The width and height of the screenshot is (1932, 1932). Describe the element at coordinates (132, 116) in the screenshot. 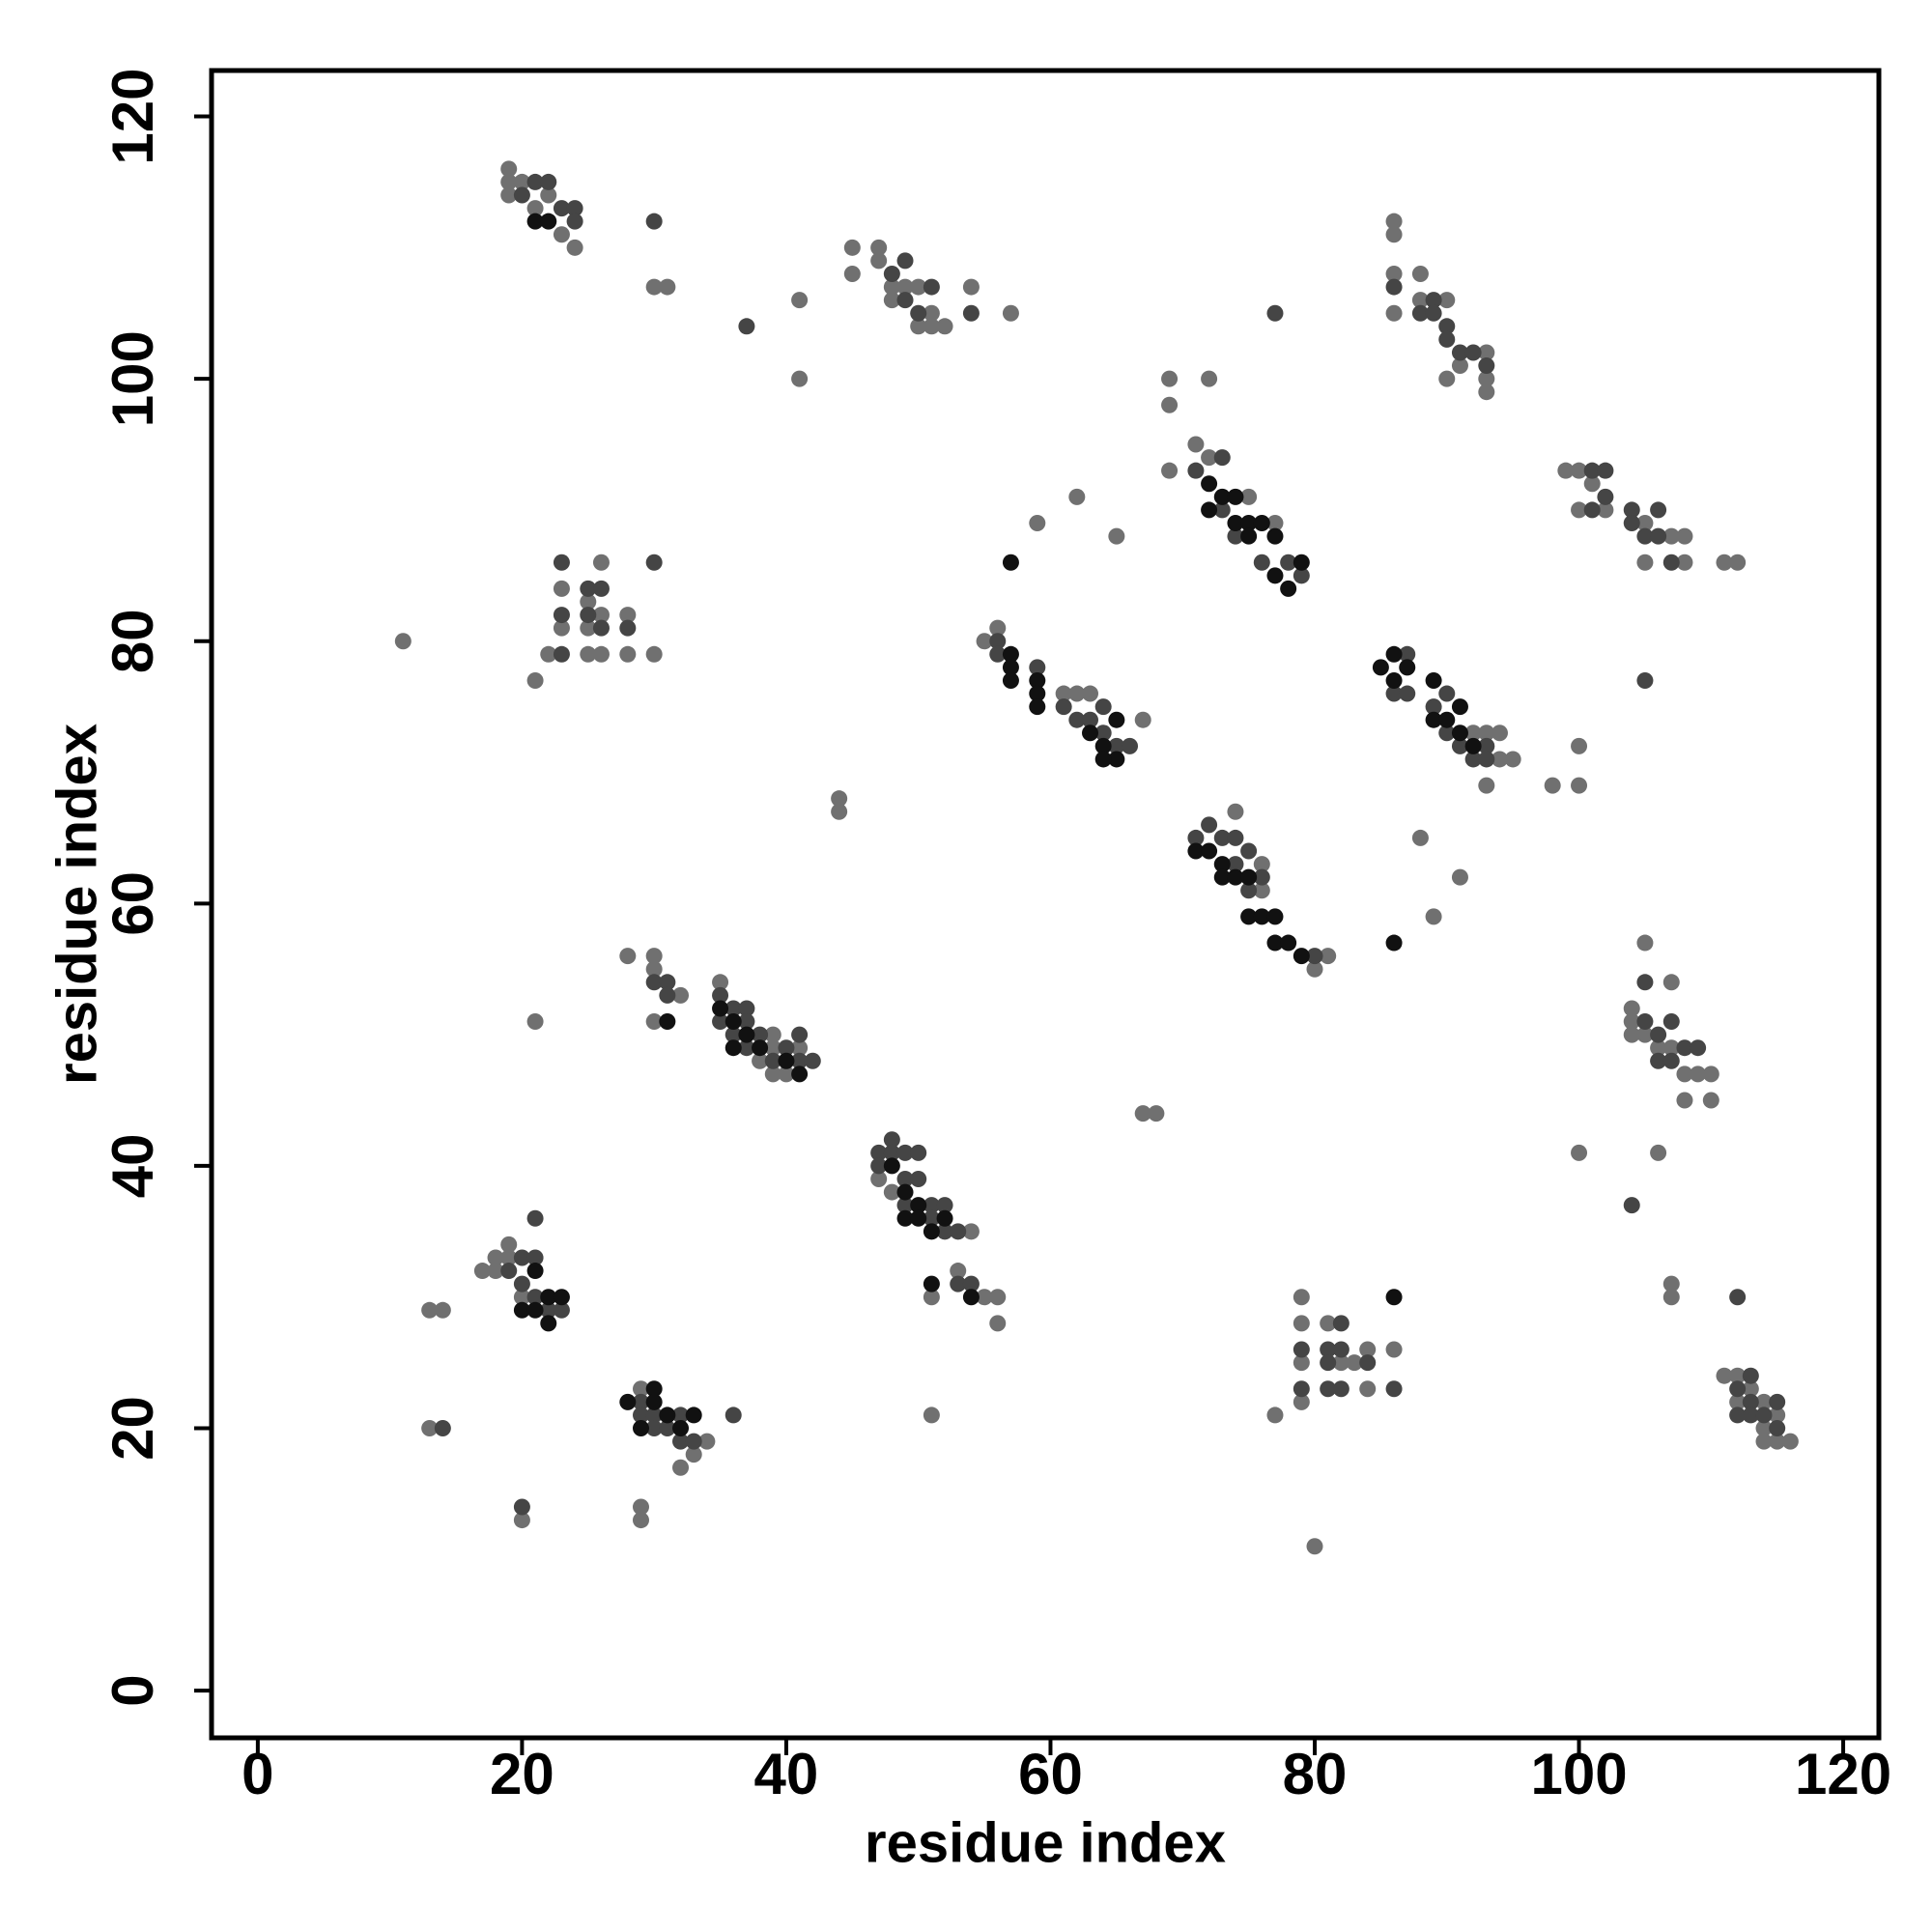

I see `y-tick-label: 120` at that location.